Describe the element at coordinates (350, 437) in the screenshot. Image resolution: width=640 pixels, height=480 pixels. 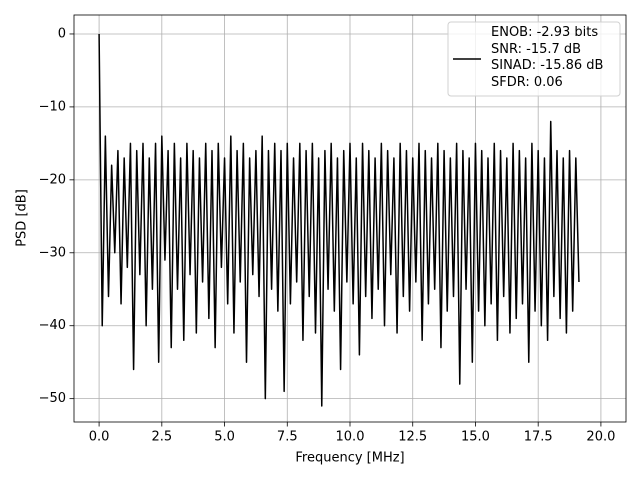
I see `x-tick-label: 10.0` at that location.